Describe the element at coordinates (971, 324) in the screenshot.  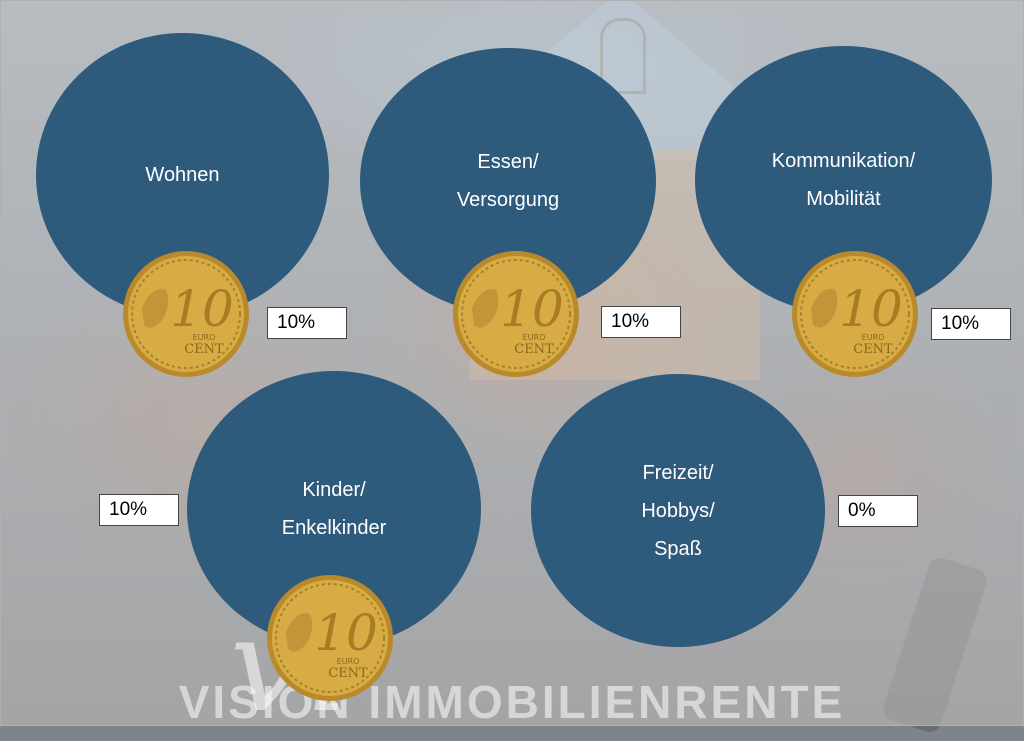
I see `percent-box-kommunikation-mobilitaet: 10%` at that location.